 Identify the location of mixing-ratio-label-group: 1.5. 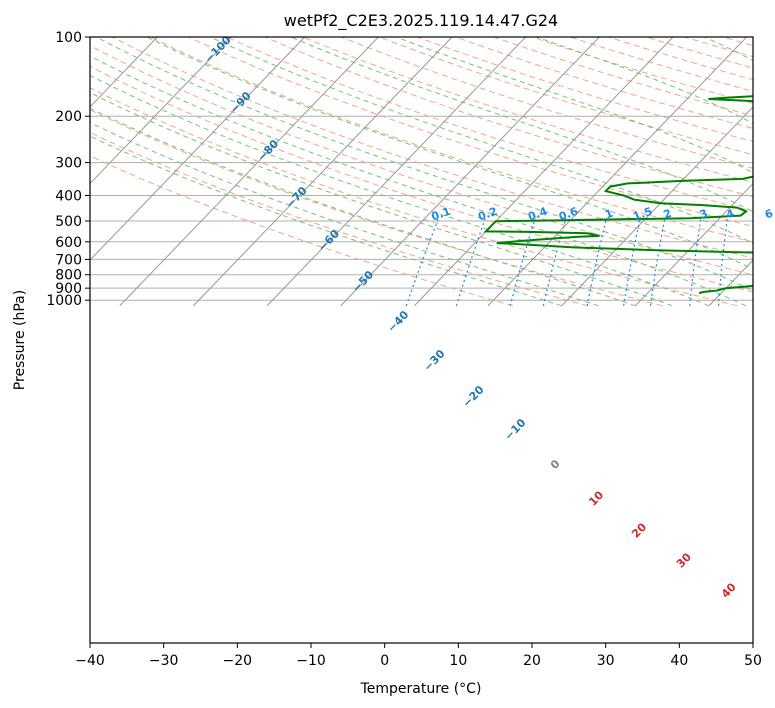
(642, 214).